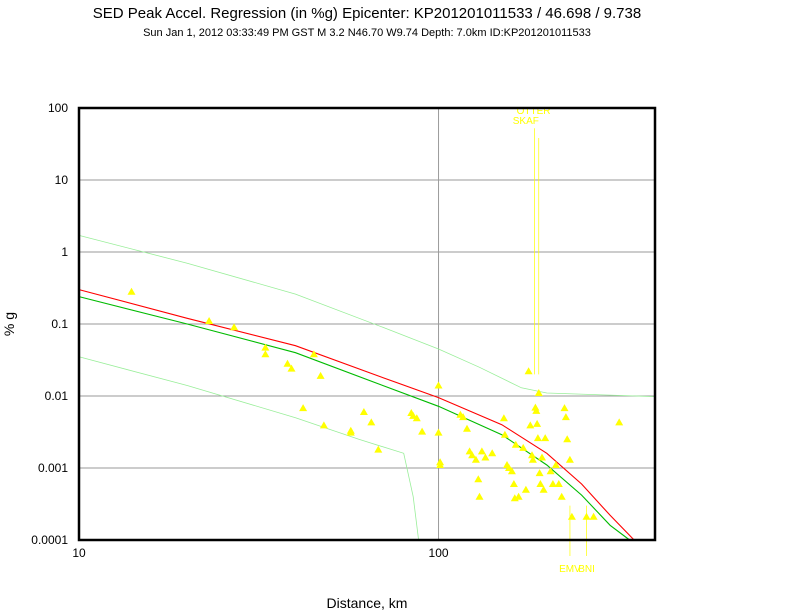 The width and height of the screenshot is (792, 612). What do you see at coordinates (49, 324) in the screenshot?
I see `y-tick-labels: 0.0001 0.001 0.01 0.1 1 10 100` at bounding box center [49, 324].